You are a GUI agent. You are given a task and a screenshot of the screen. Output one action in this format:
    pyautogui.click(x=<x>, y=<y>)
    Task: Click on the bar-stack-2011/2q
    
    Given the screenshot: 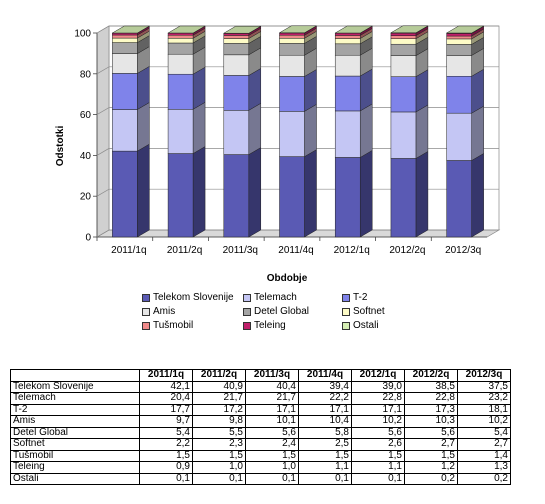 What is the action you would take?
    pyautogui.click(x=186, y=131)
    